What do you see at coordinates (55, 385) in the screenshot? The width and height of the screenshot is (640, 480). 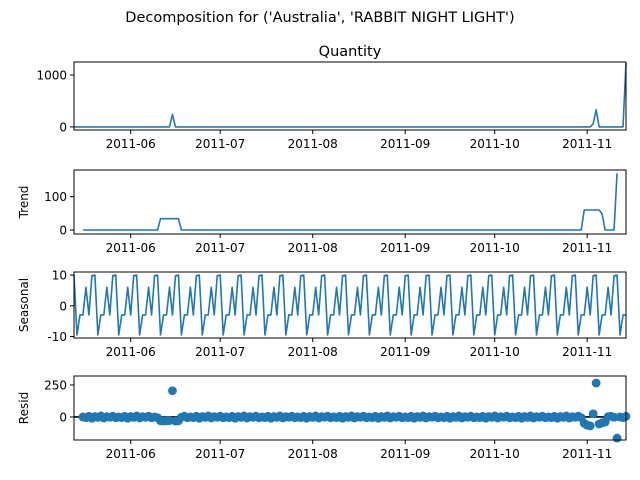 I see `y-tick-label: 250` at bounding box center [55, 385].